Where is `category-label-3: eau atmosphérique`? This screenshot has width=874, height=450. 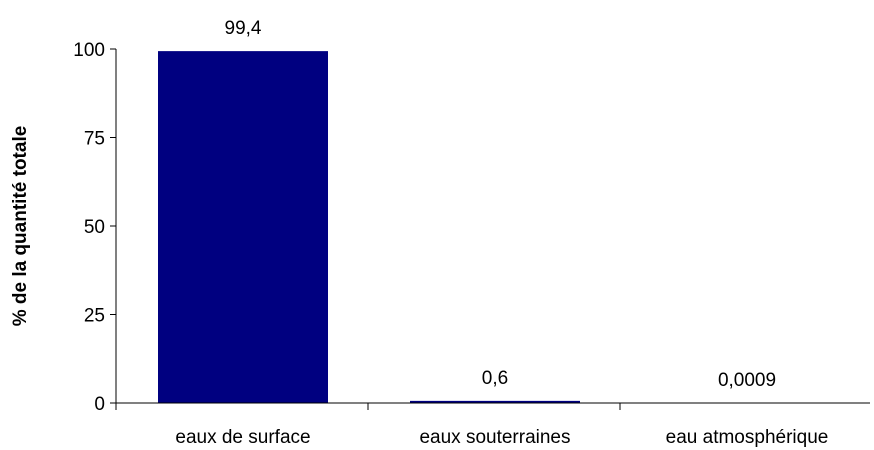
category-label-3: eau atmosphérique is located at coordinates (747, 437).